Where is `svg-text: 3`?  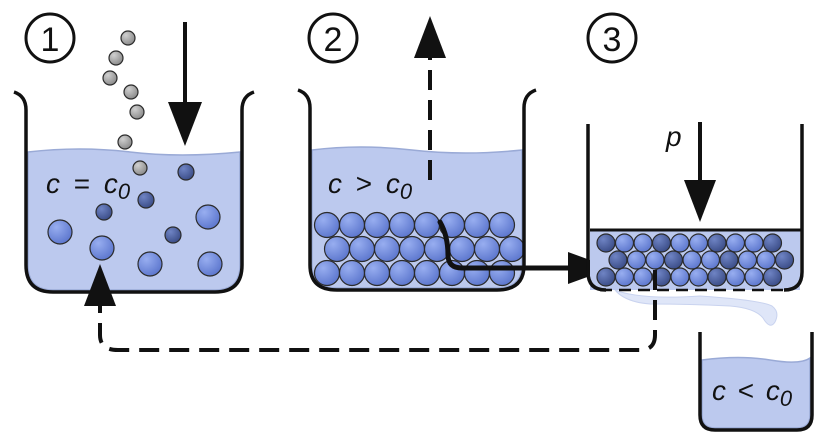
svg-text: 3 is located at coordinates (612, 40).